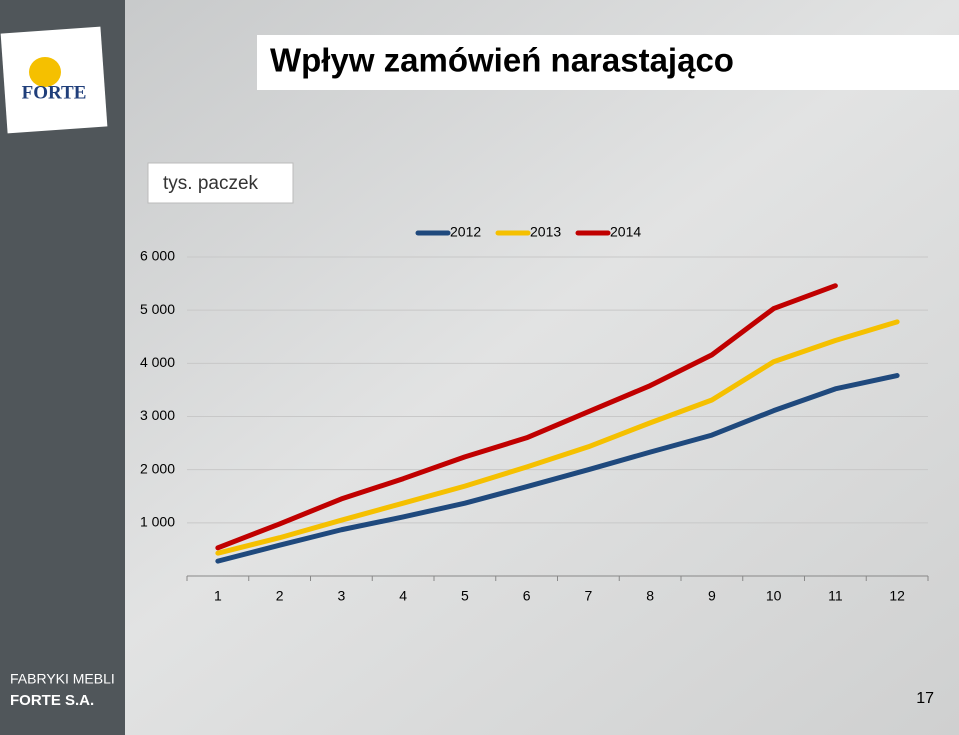 The image size is (959, 735). Describe the element at coordinates (712, 596) in the screenshot. I see `x-tick-label: 9` at that location.